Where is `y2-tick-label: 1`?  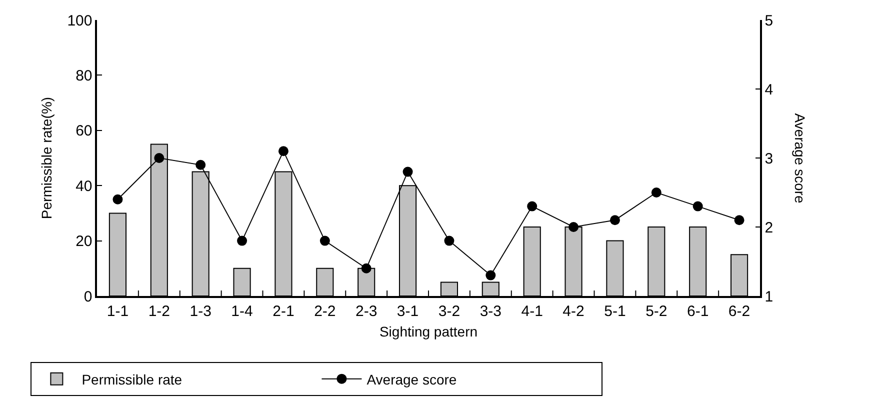 y2-tick-label: 1 is located at coordinates (769, 297).